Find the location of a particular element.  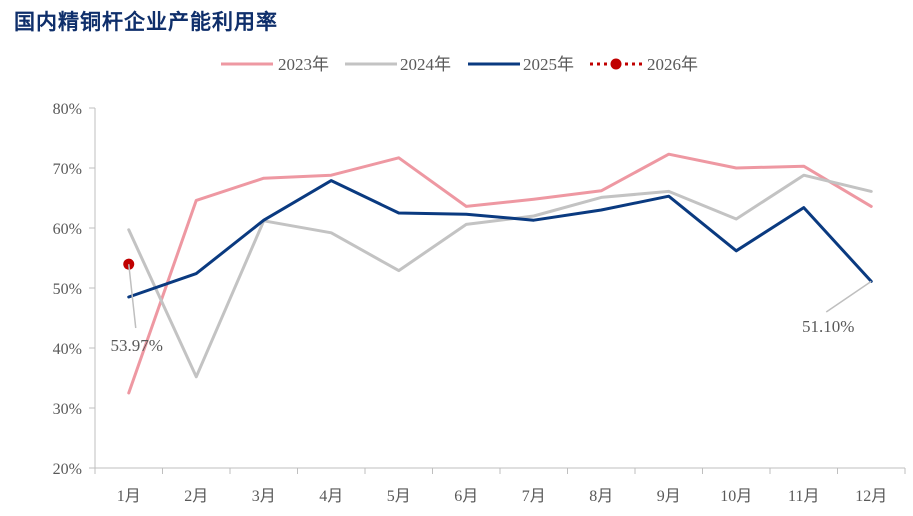

x-tick-label: 1月 is located at coordinates (129, 496).